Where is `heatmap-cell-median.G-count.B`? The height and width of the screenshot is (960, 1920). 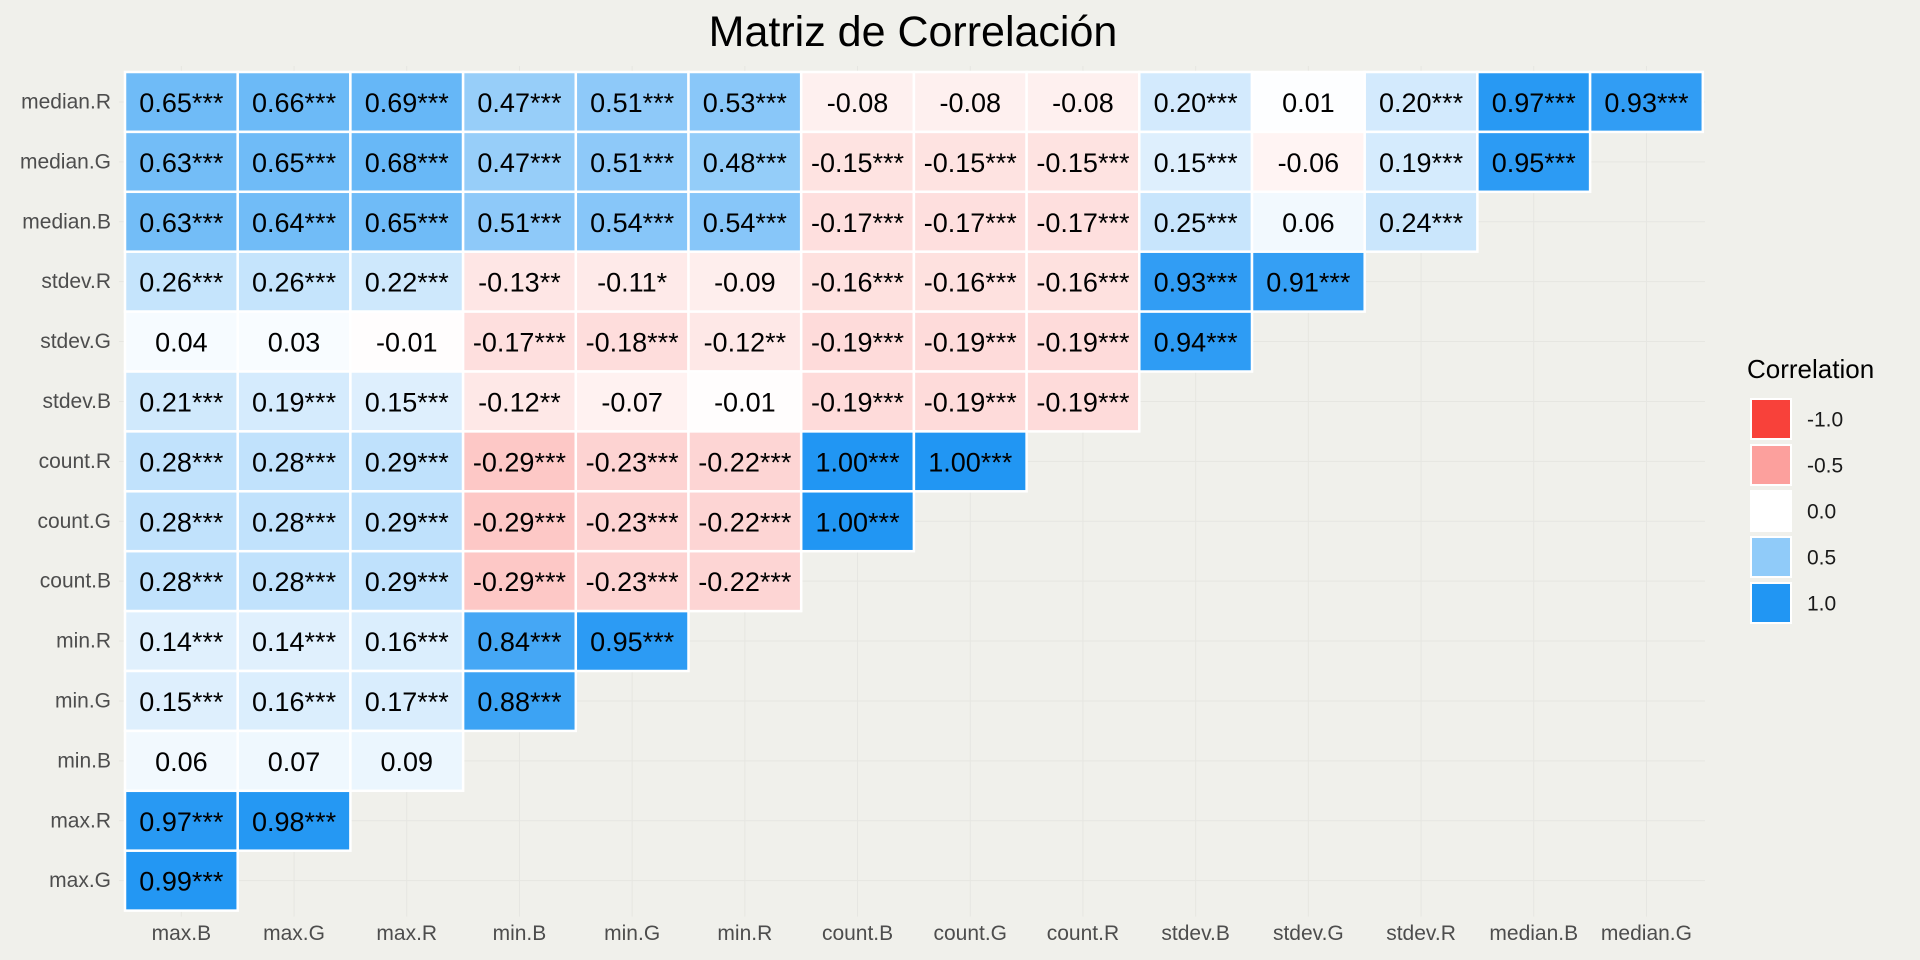 heatmap-cell-median.G-count.B is located at coordinates (857, 162).